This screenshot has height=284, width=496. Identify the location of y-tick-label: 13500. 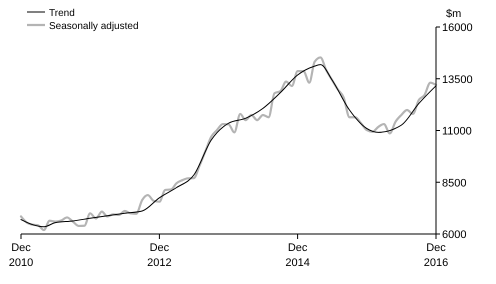
(457, 80).